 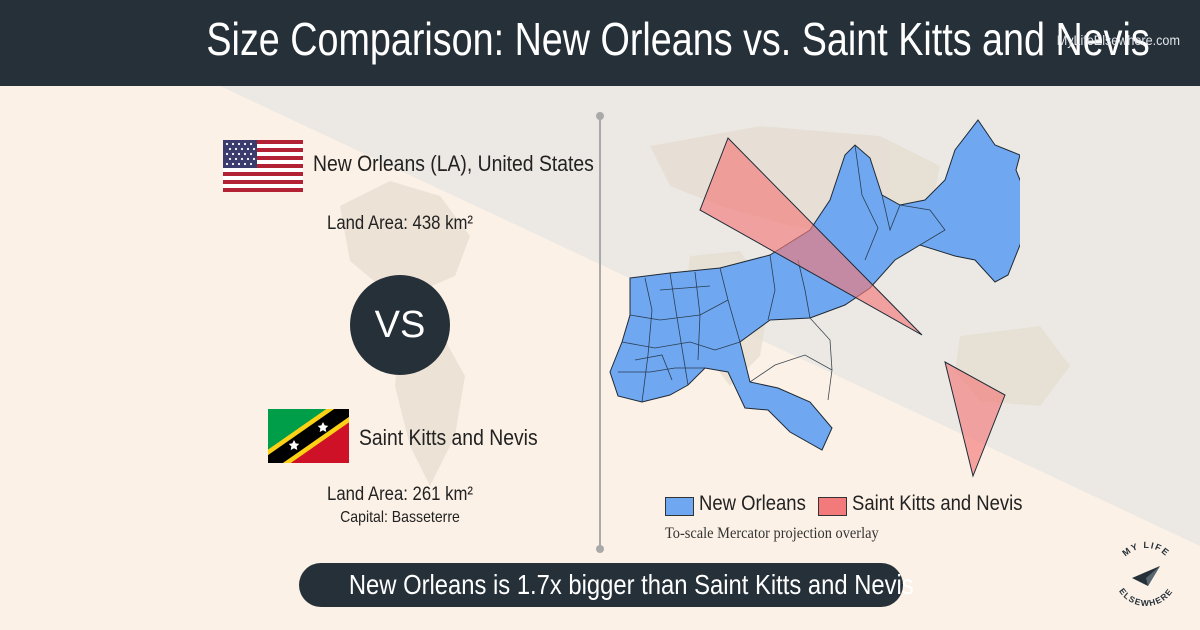 I want to click on us-flag-icon, so click(x=263, y=166).